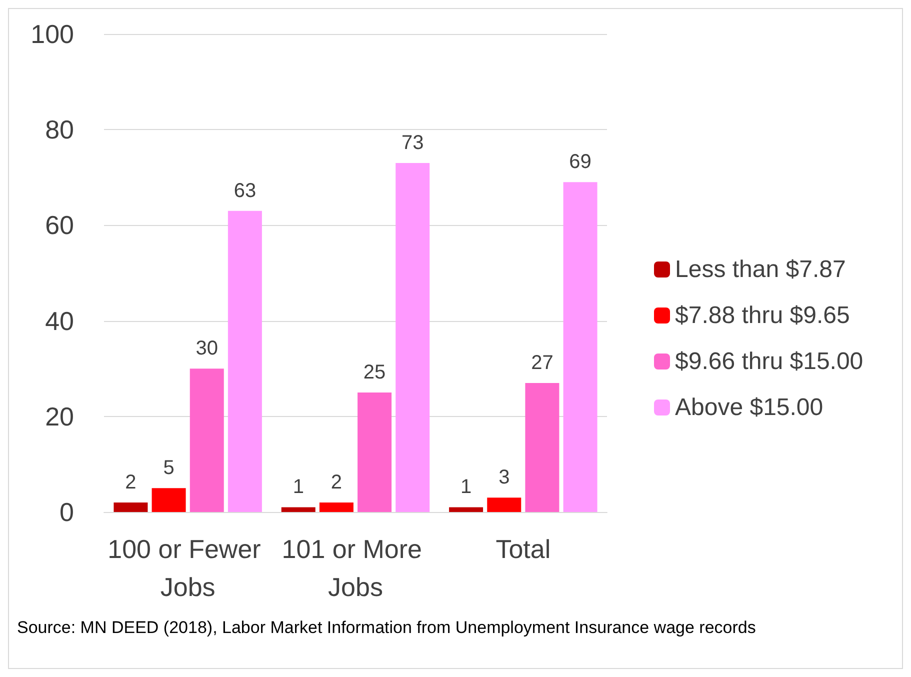 This screenshot has height=677, width=911. Describe the element at coordinates (59, 321) in the screenshot. I see `y-tick-label: 40` at that location.